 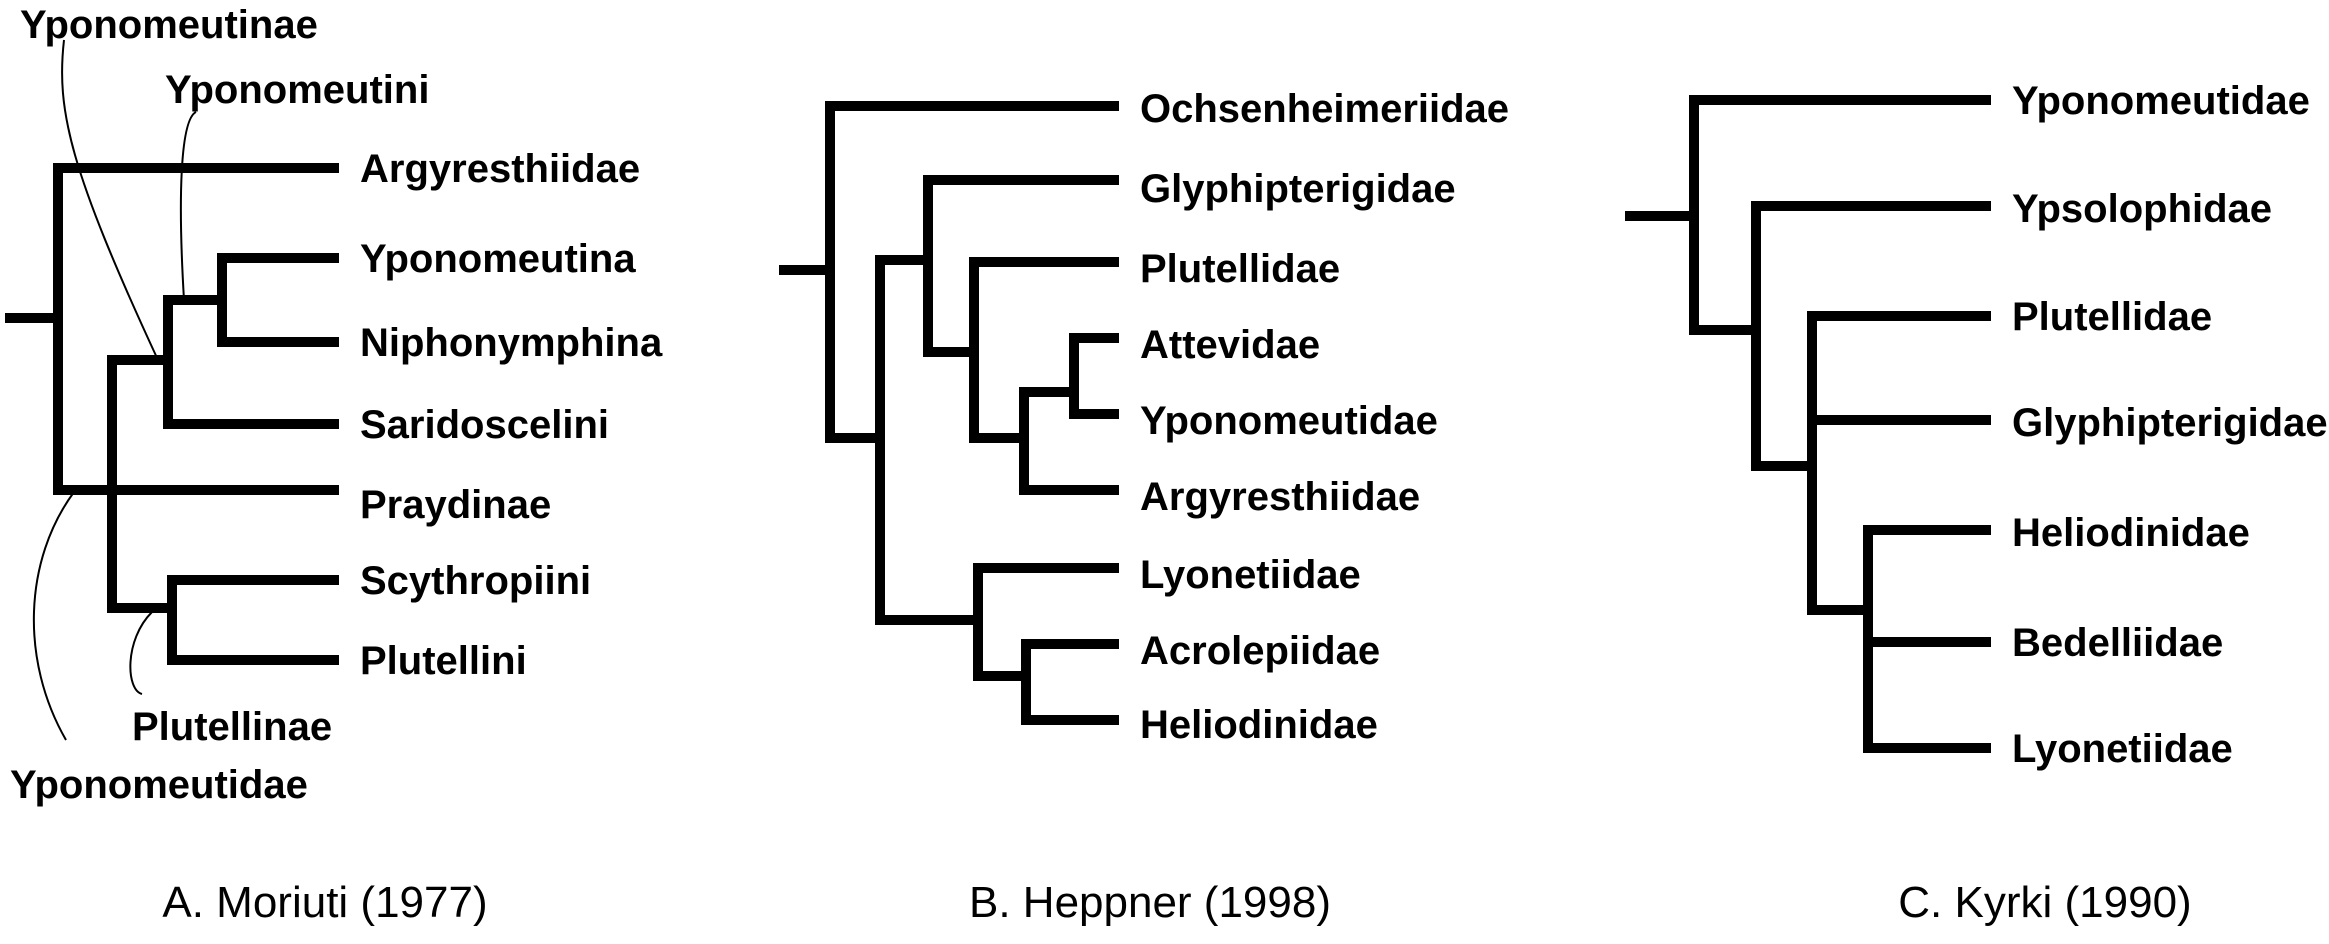 What do you see at coordinates (1260, 651) in the screenshot?
I see `panel-b-taxon-acrolepiidae: Acrolepiidae` at bounding box center [1260, 651].